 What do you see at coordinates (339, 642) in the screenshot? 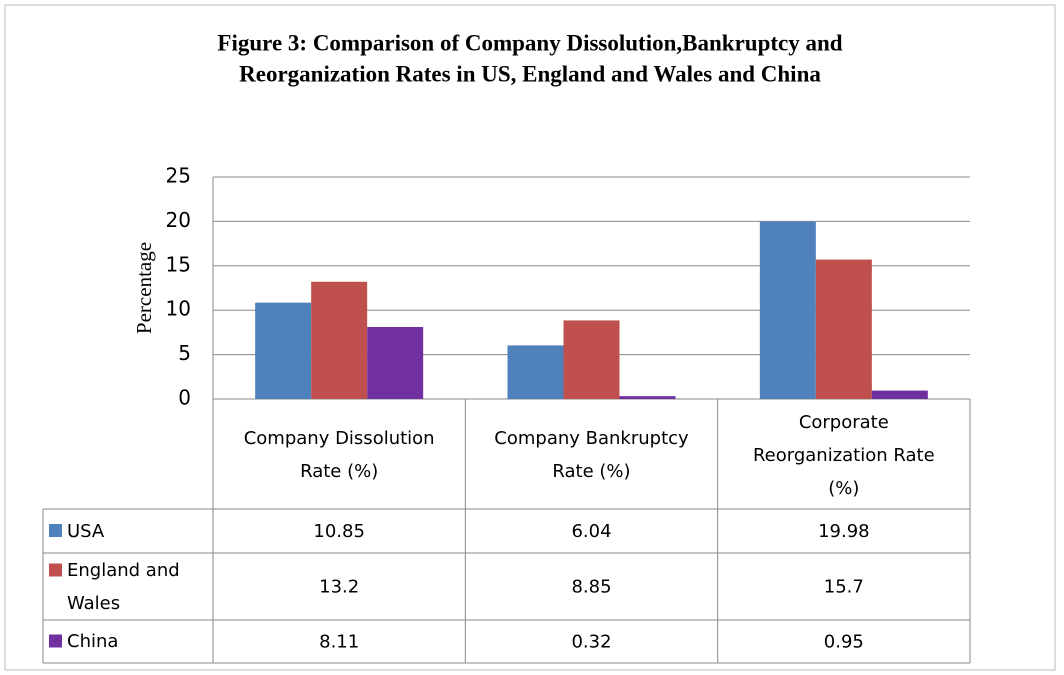
I see `table-value: 8.11` at bounding box center [339, 642].